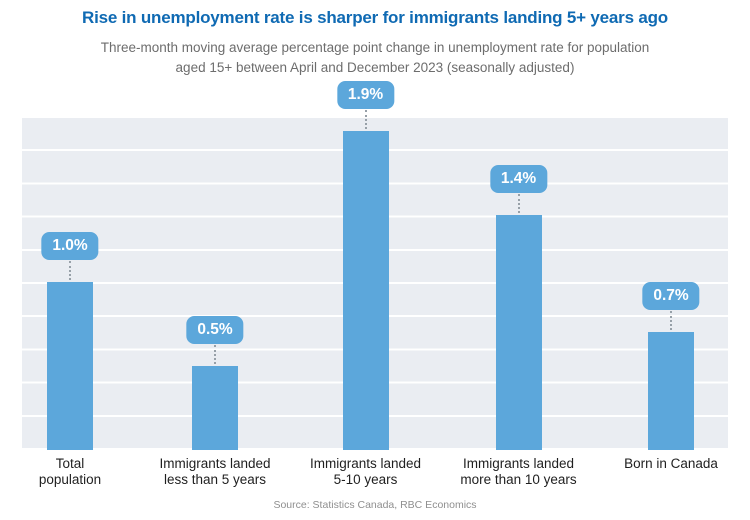  What do you see at coordinates (518, 472) in the screenshot?
I see `x-axis-label: Immigrants landed more than 10 years` at bounding box center [518, 472].